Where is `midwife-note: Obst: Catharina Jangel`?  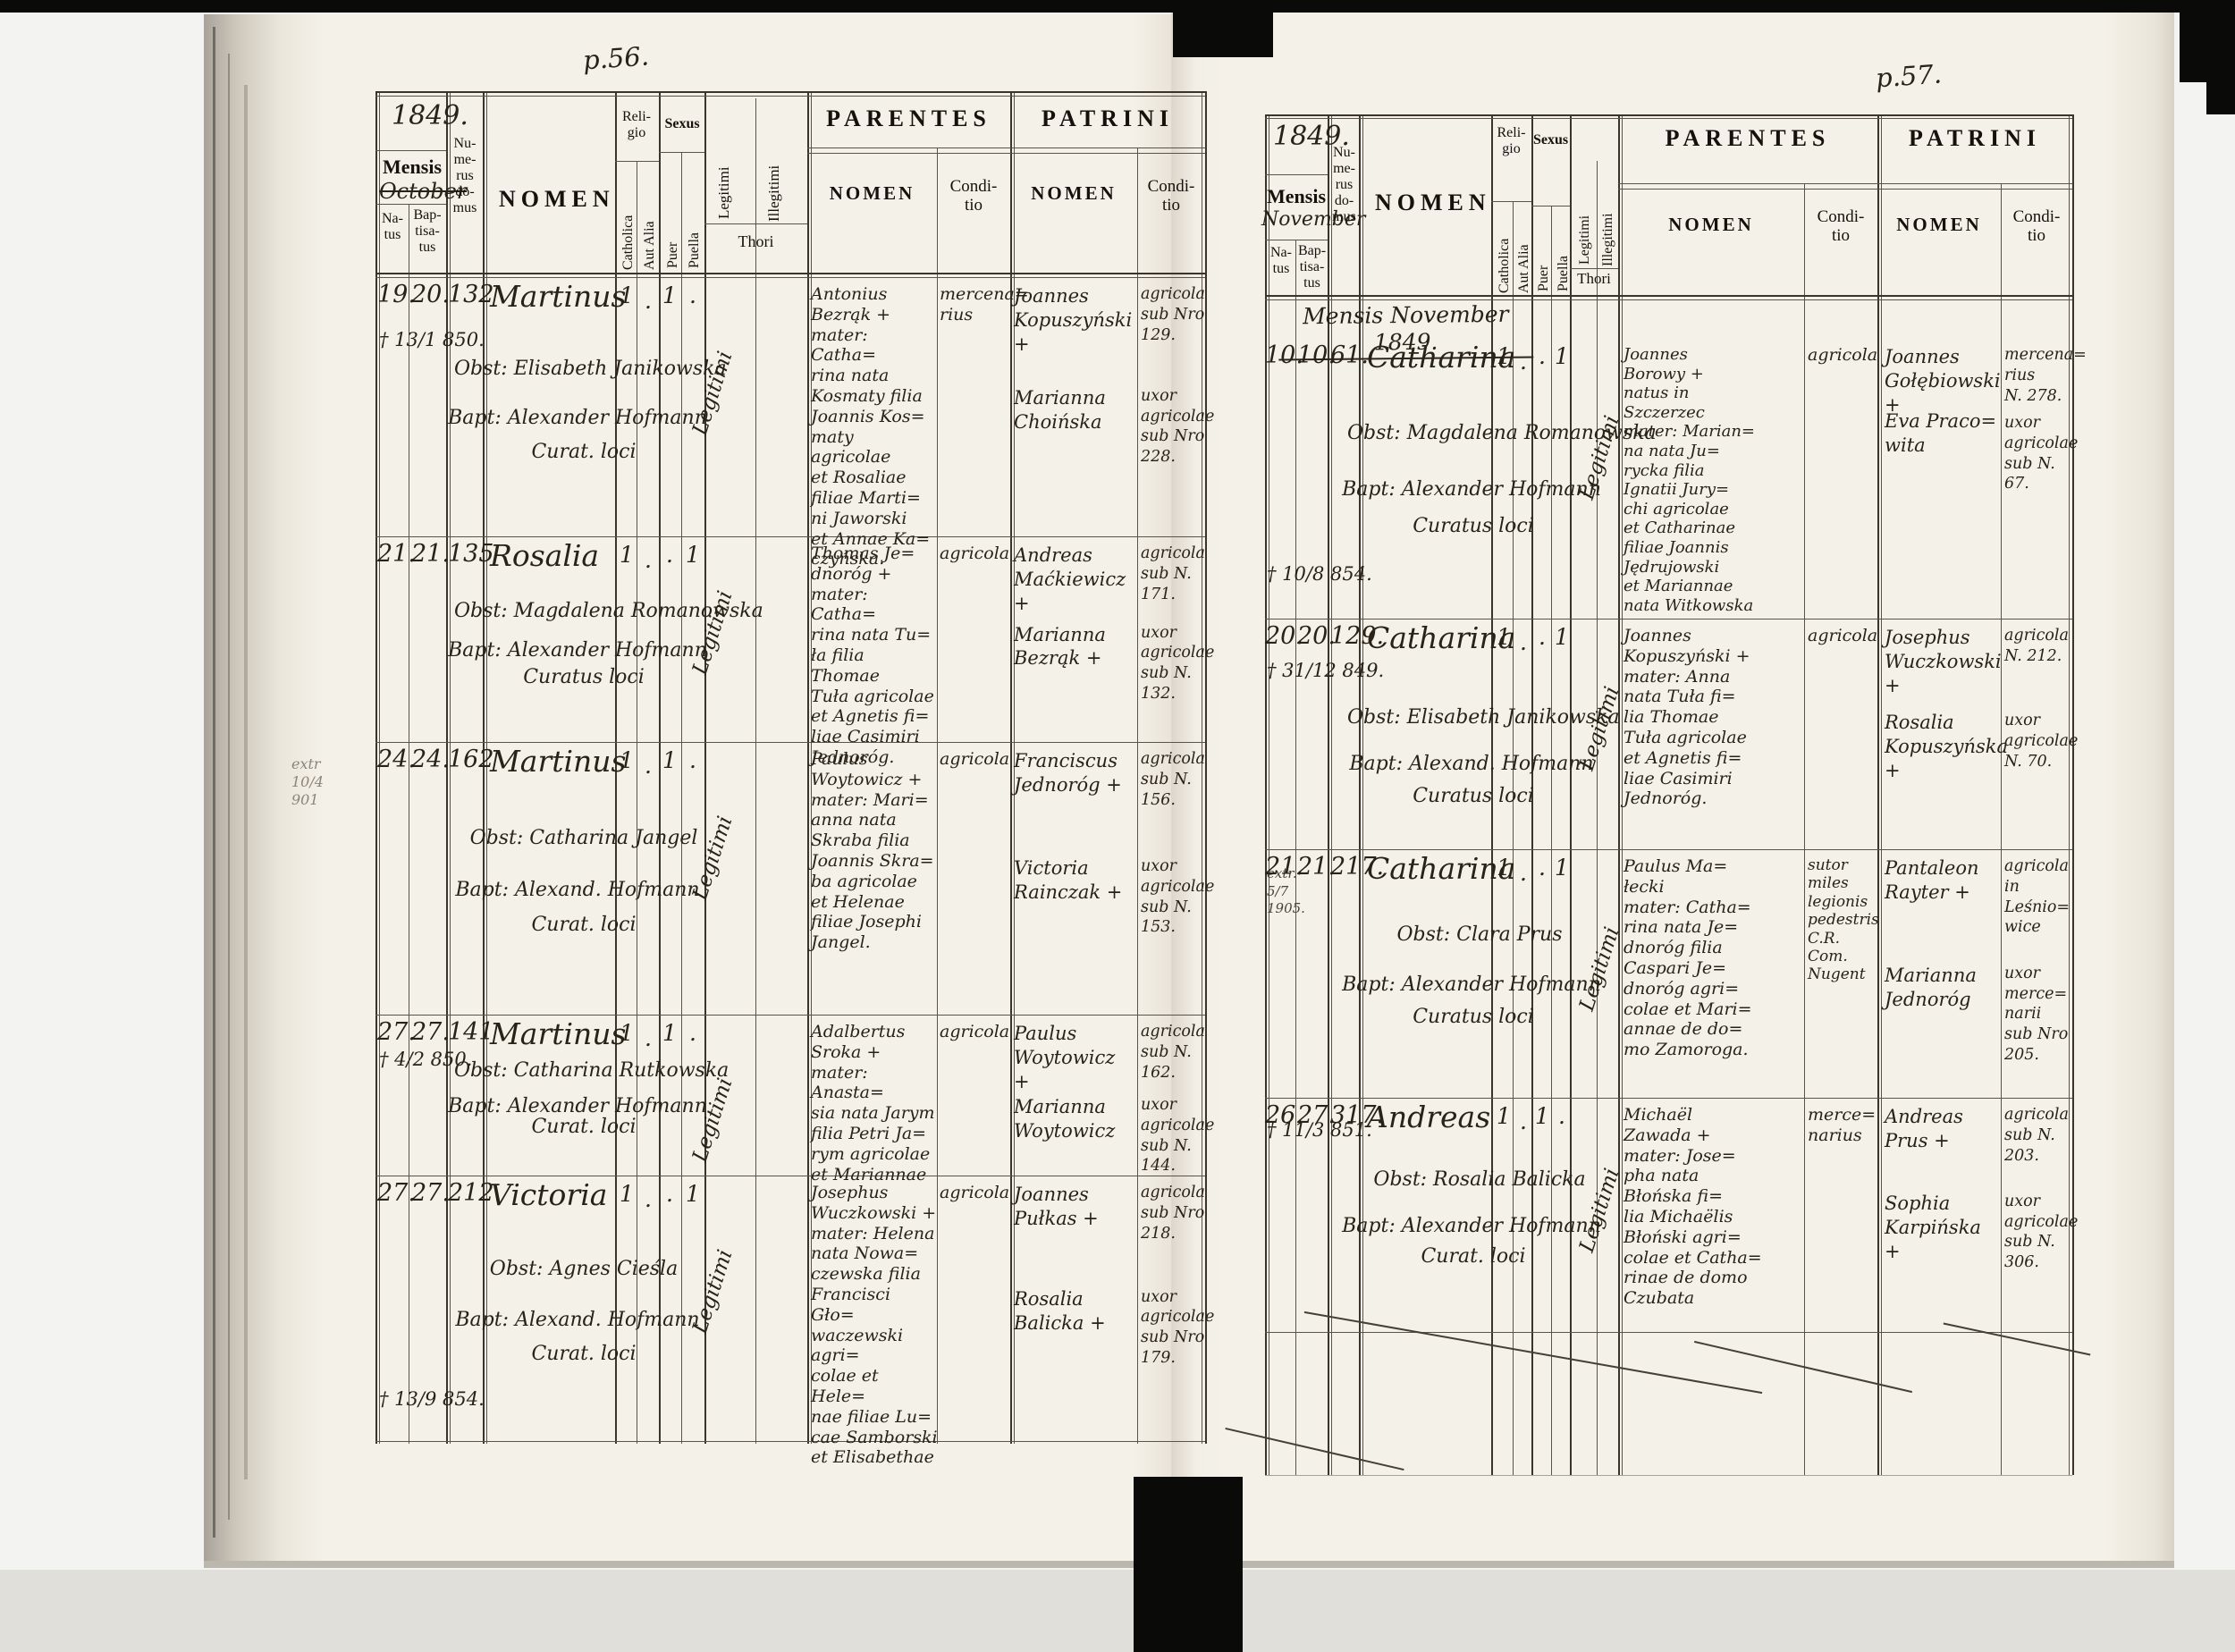
midwife-note: Obst: Catharina Jangel is located at coordinates (583, 837).